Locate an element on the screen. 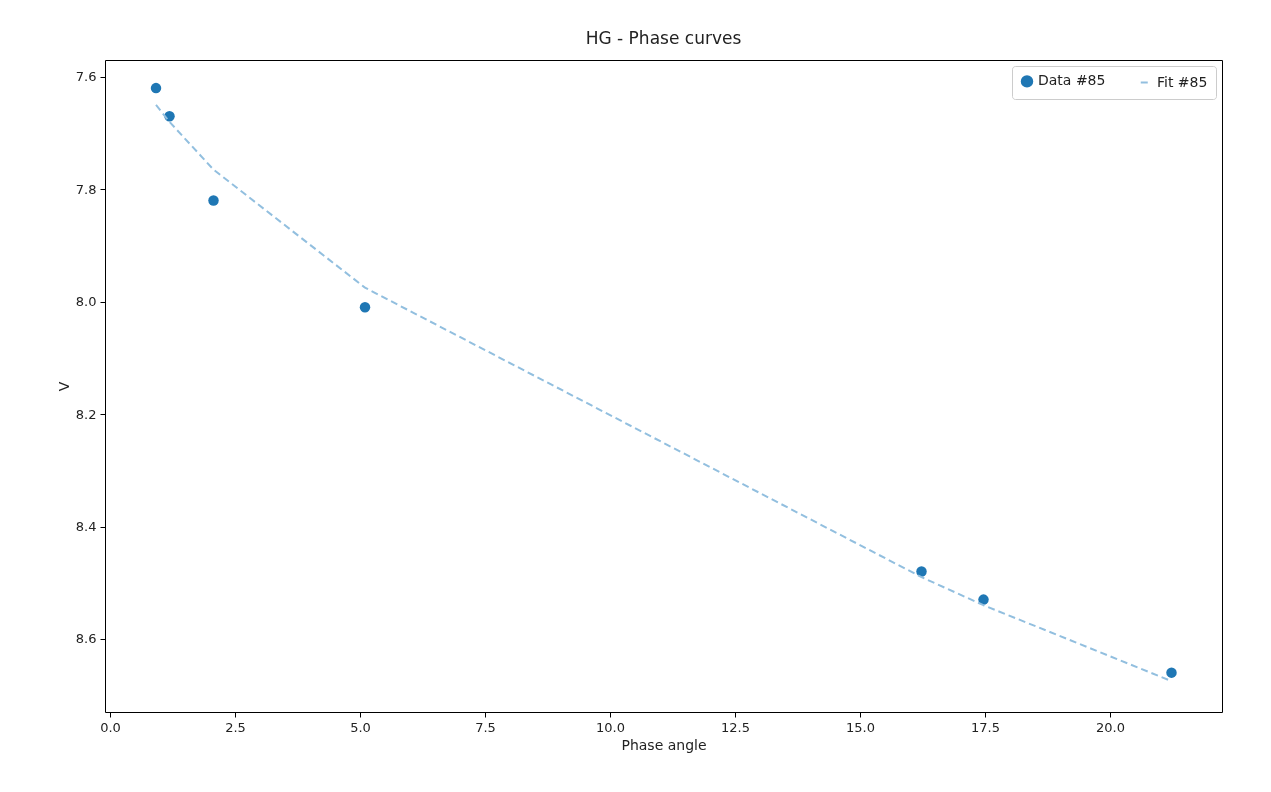  legend-label: Data #85 is located at coordinates (1072, 80).